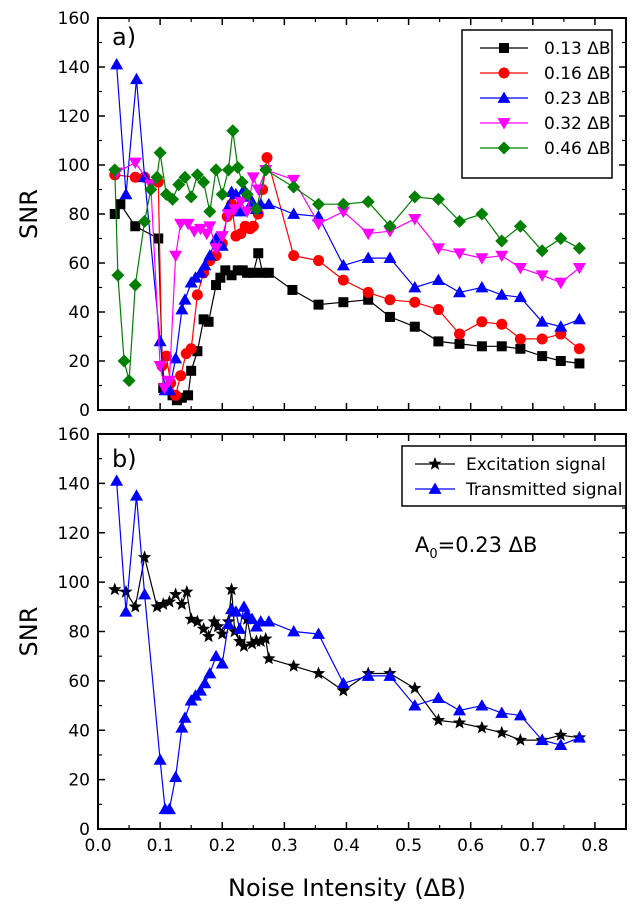 Image resolution: width=636 pixels, height=905 pixels. I want to click on y-axis-title: SNR, so click(29, 214).